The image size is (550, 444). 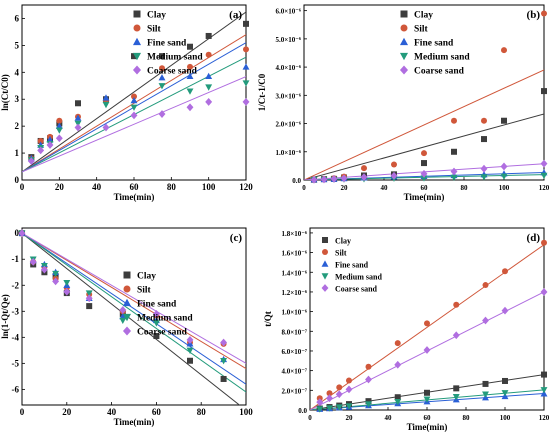 What do you see at coordinates (288, 96) in the screenshot?
I see `y-tick-label: 3.0×10⁻⁶` at bounding box center [288, 96].